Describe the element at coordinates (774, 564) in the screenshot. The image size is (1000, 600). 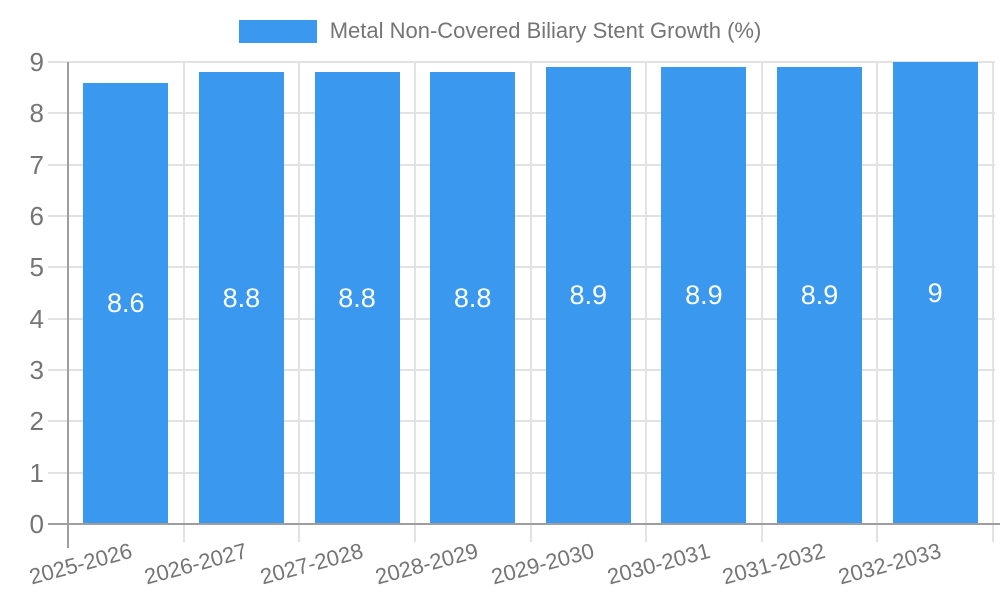
I see `x-tick-label: 2031-2032` at that location.